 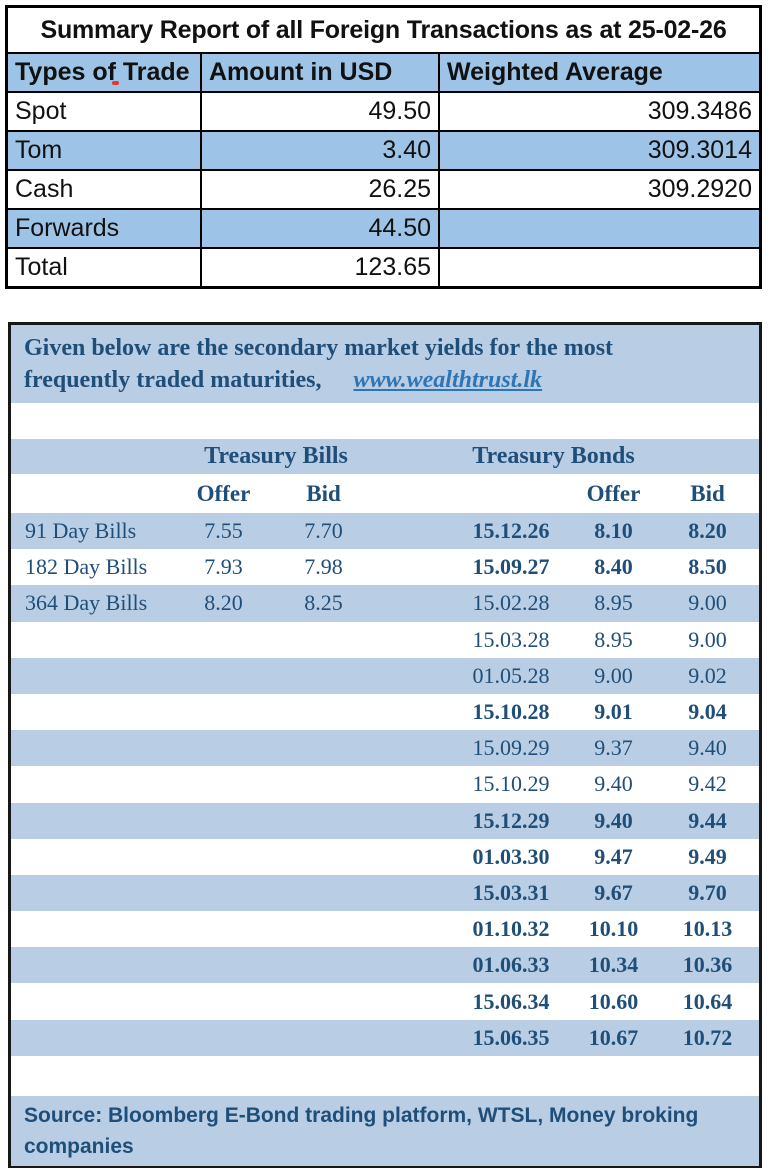 What do you see at coordinates (613, 712) in the screenshot?
I see `bond-offer-value: 9.01` at bounding box center [613, 712].